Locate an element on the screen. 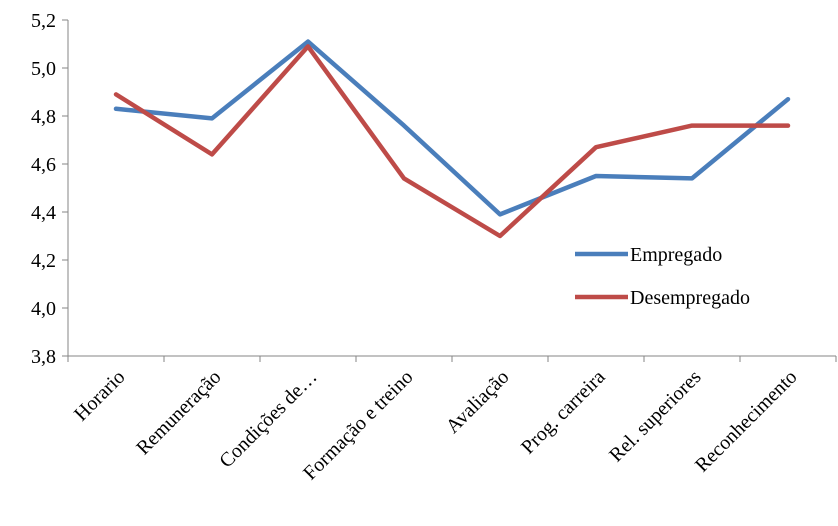 The image size is (838, 526). x-tick-label: Horario is located at coordinates (100, 396).